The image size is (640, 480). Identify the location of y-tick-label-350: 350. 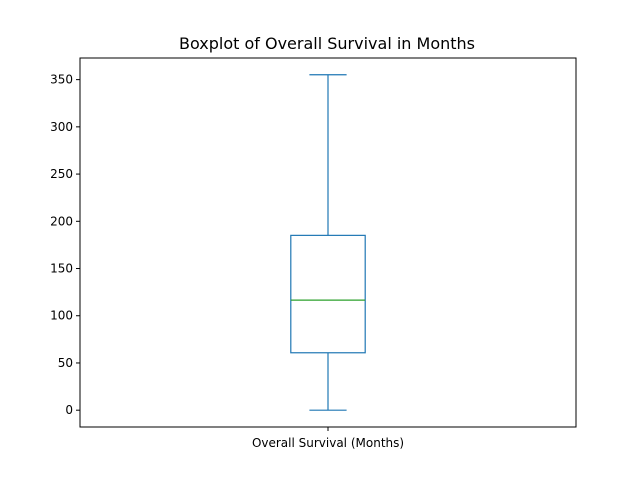
(61, 80).